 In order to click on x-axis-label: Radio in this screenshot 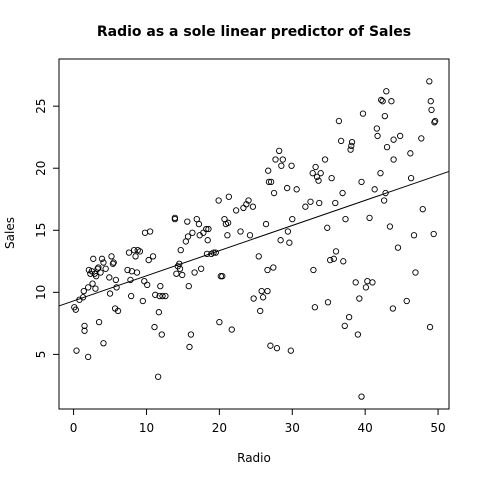, I will do `click(254, 458)`.